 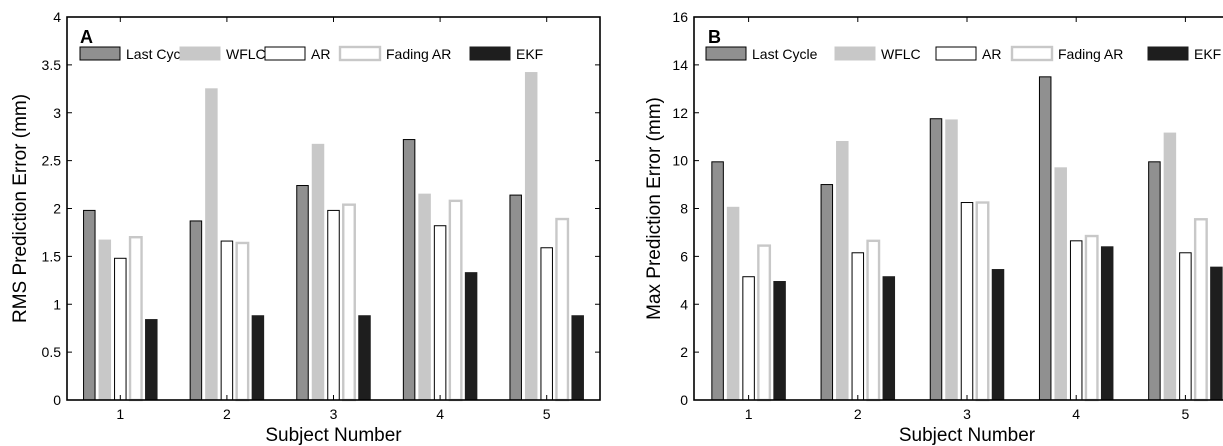 I want to click on legend-item-fading-ar: Fading AR, so click(x=1066, y=53).